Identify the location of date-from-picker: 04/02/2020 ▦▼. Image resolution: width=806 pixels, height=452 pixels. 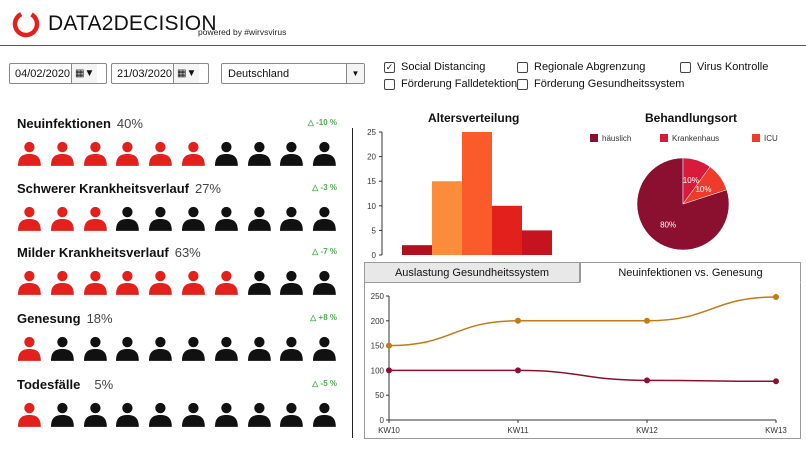
(58, 73).